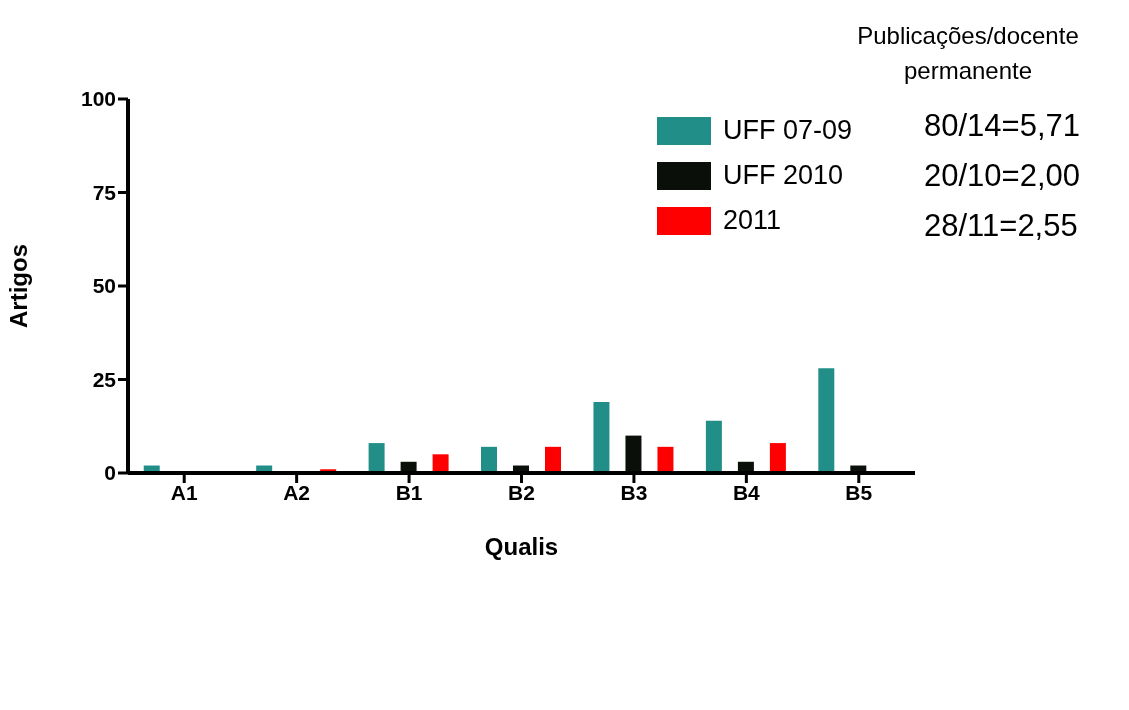  I want to click on y-tick-label: 50, so click(104, 286).